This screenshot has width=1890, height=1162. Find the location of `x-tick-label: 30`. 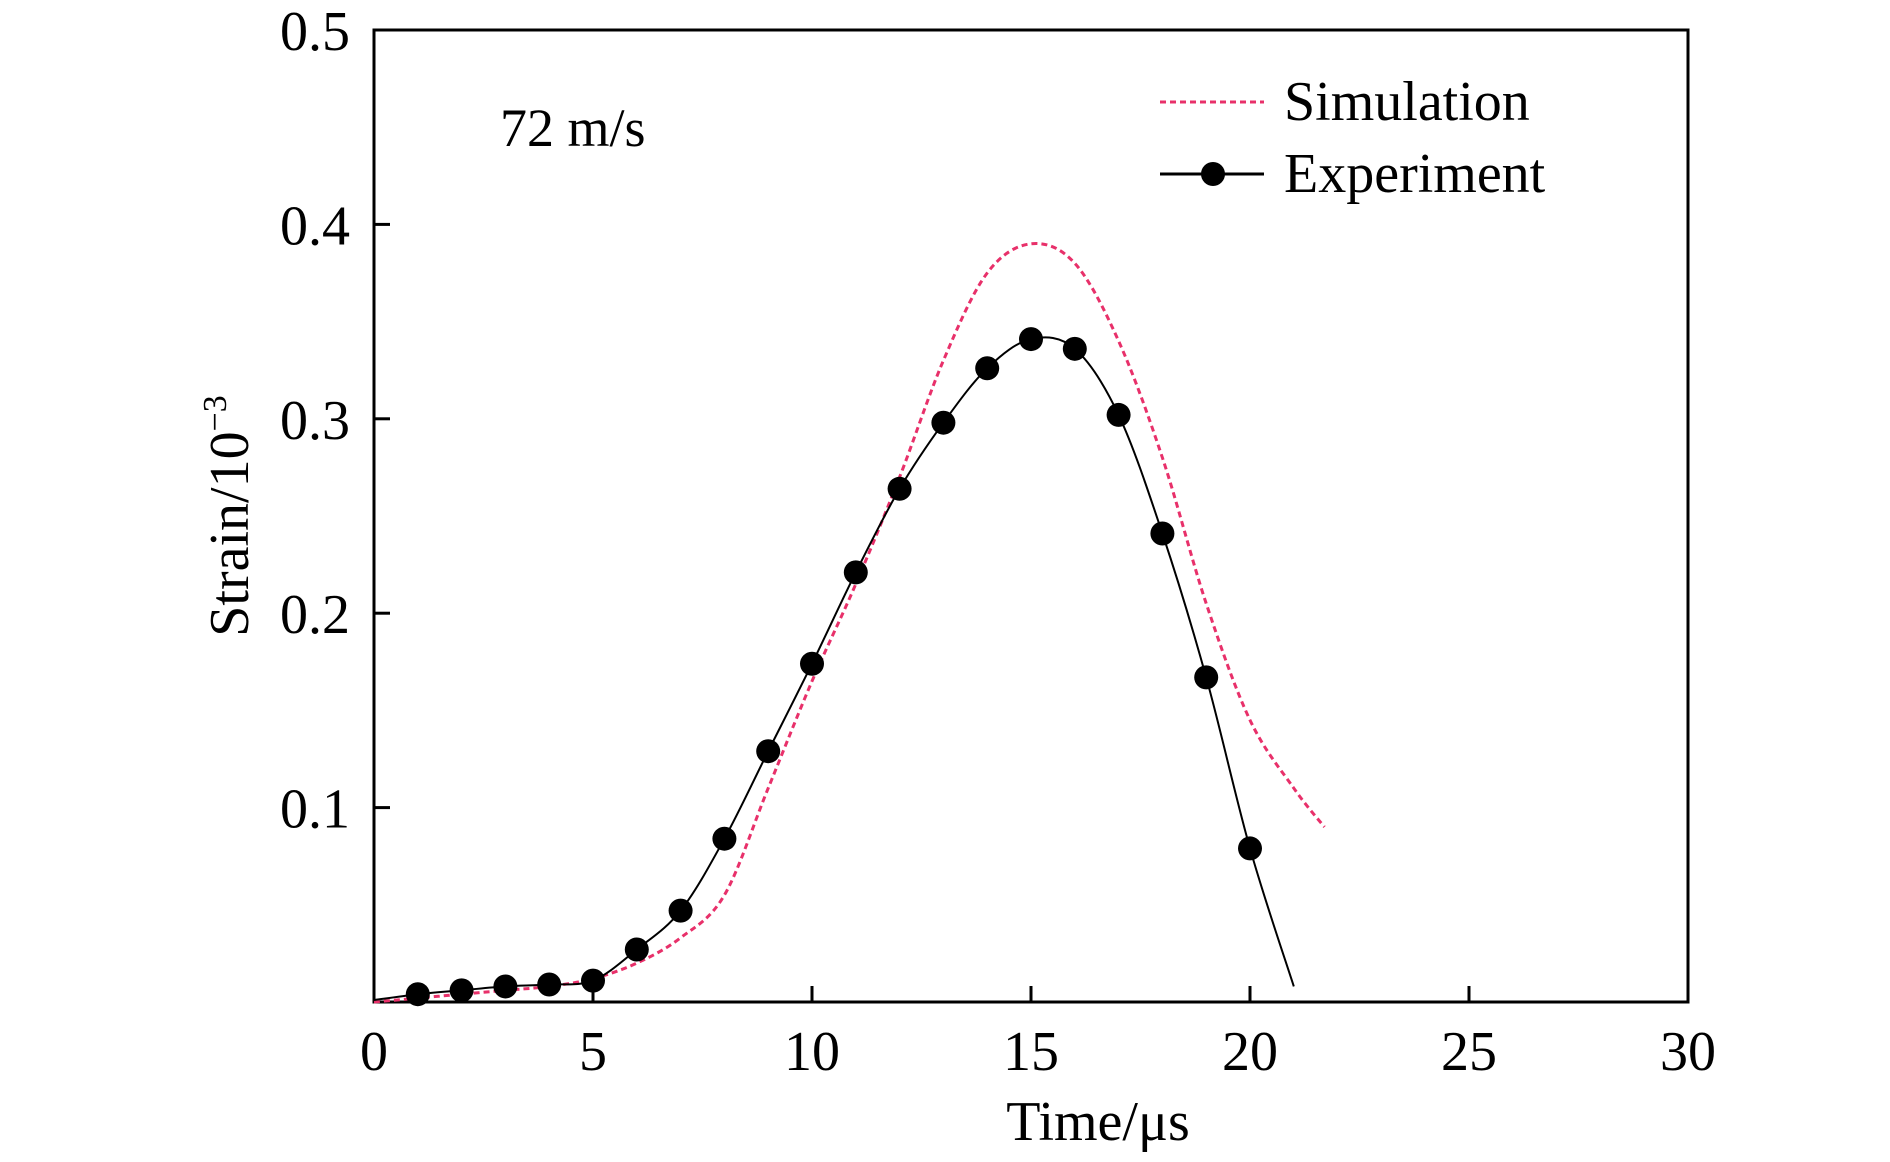

x-tick-label: 30 is located at coordinates (1688, 1052).